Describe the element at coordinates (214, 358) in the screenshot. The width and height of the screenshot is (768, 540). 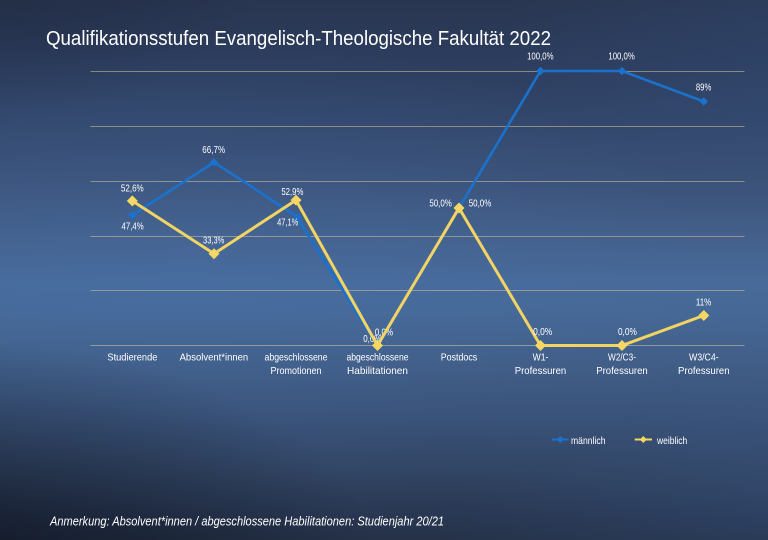
I see `svg-text: Absolvent*innen` at that location.